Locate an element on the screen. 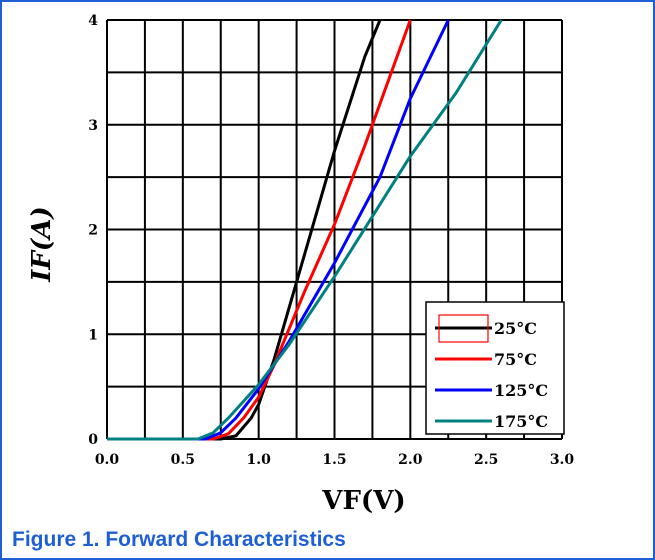 The height and width of the screenshot is (560, 655). legend-box is located at coordinates (495, 368).